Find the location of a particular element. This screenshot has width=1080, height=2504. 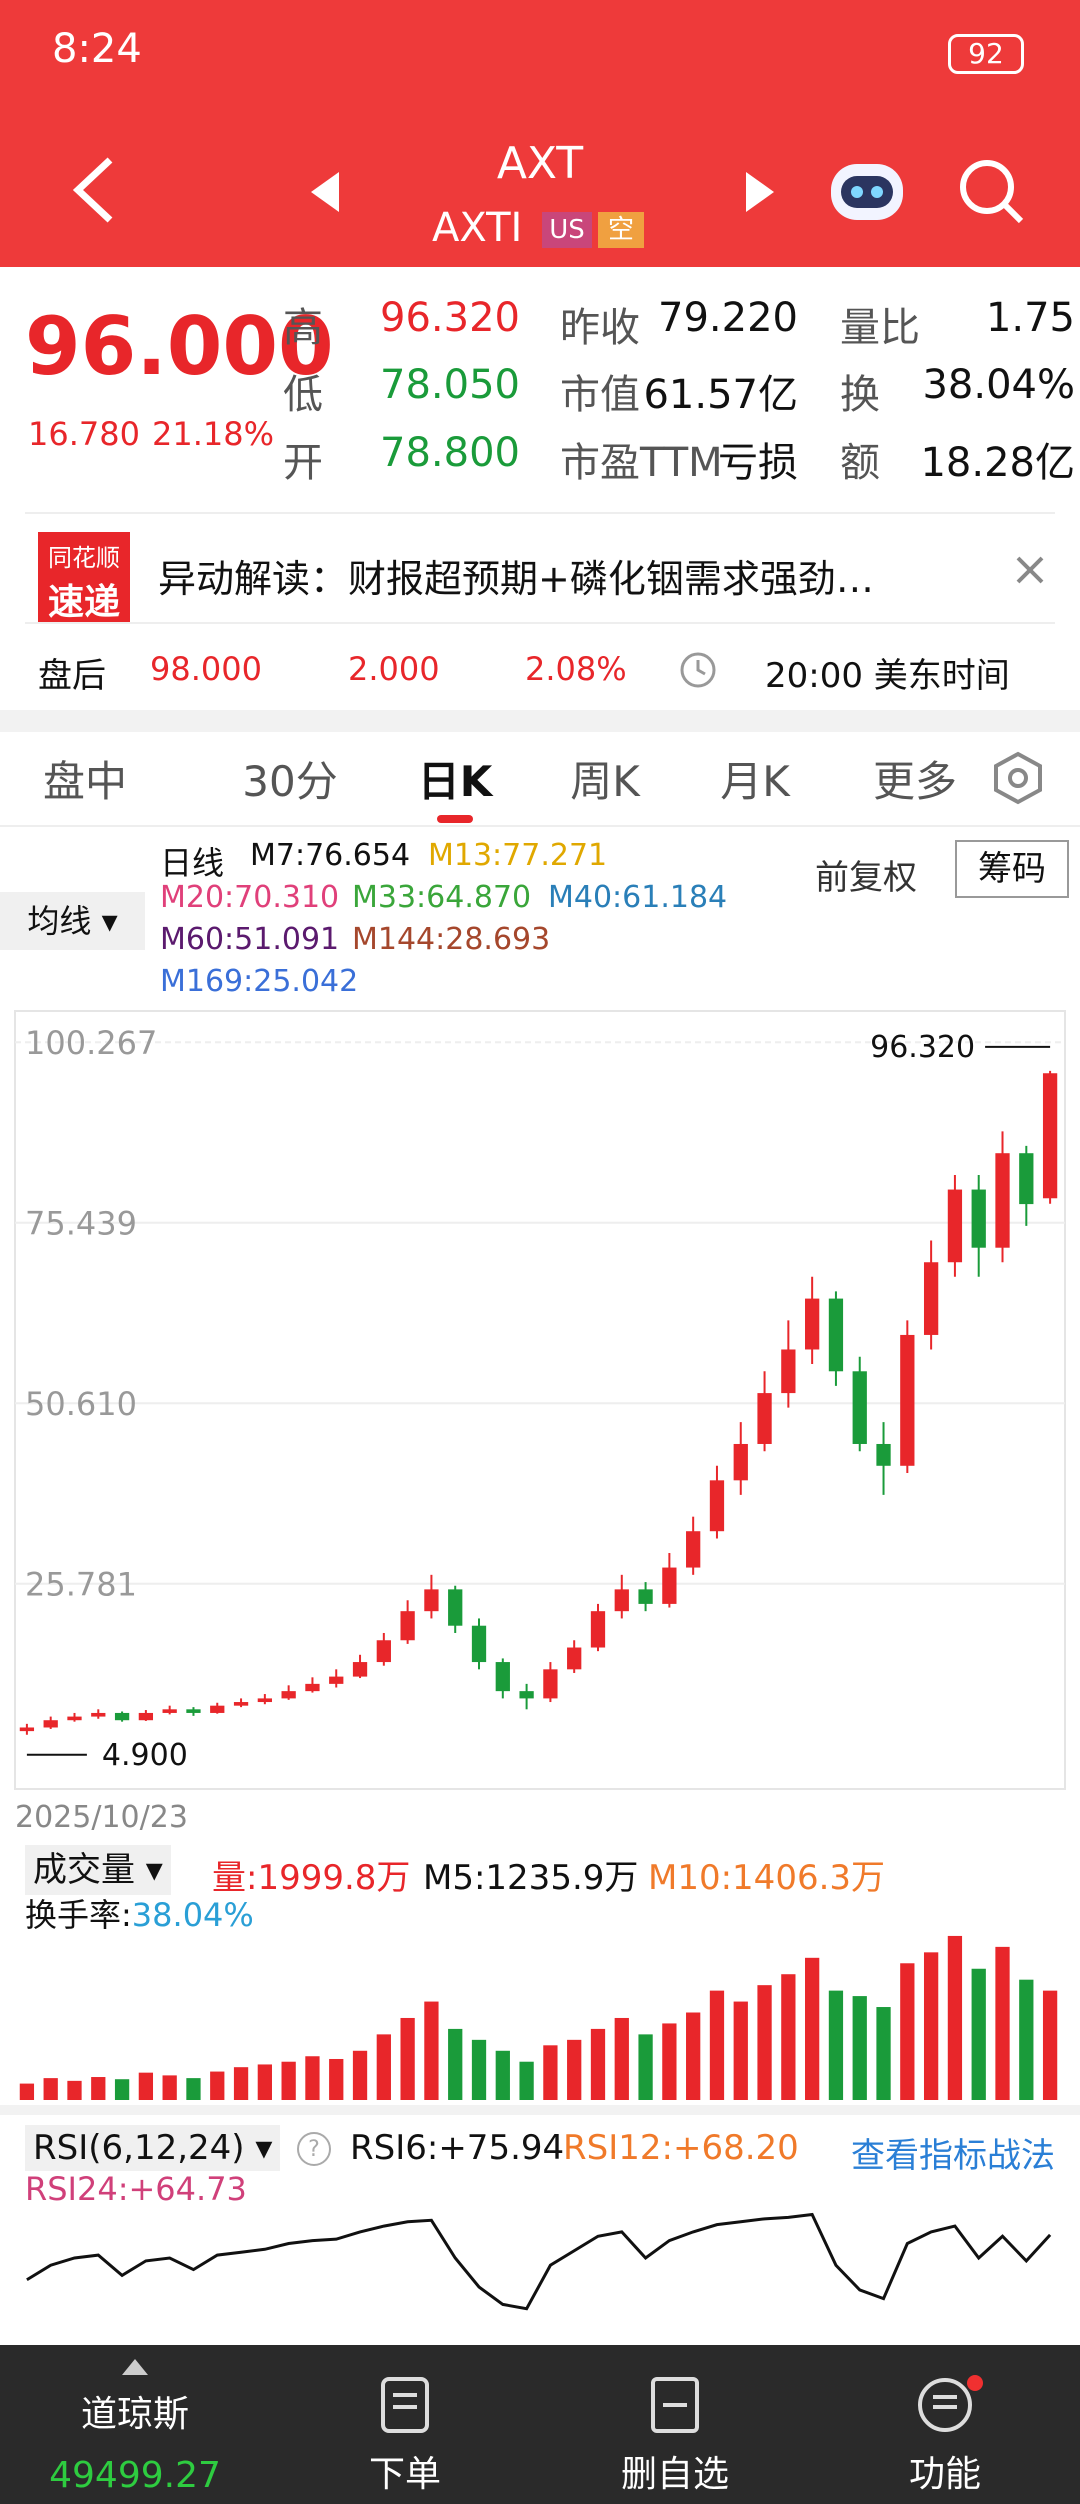

volume-chart is located at coordinates (538, 2017).